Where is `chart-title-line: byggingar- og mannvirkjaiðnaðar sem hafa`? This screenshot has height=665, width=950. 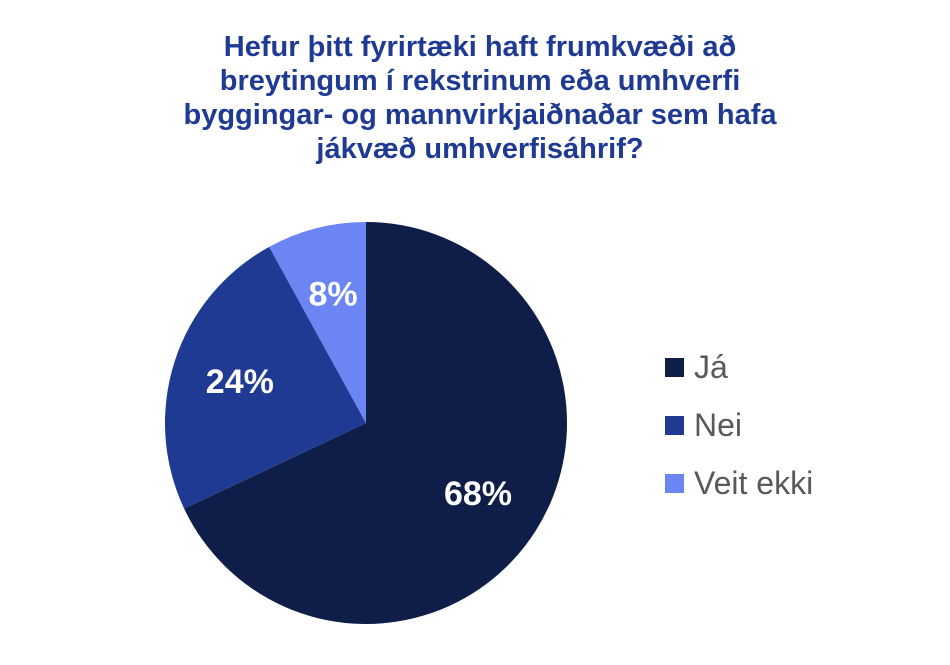
chart-title-line: byggingar- og mannvirkjaiðnaðar sem hafa is located at coordinates (480, 115).